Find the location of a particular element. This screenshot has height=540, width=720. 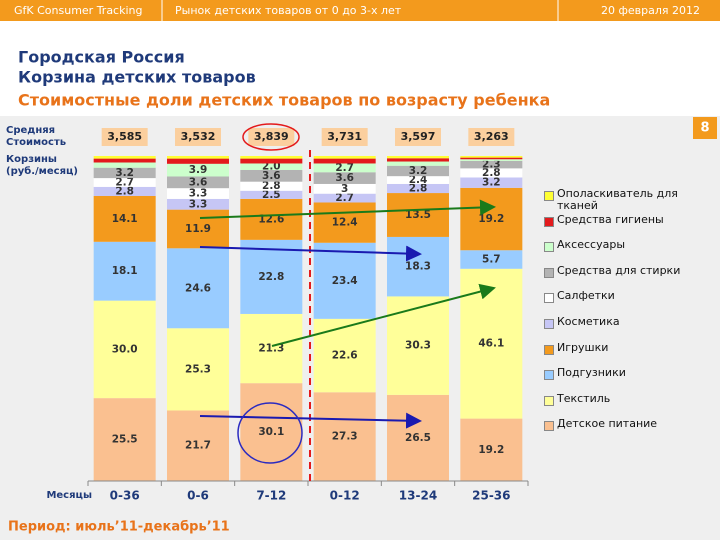

legend-item: Детское питание is located at coordinates (624, 431).